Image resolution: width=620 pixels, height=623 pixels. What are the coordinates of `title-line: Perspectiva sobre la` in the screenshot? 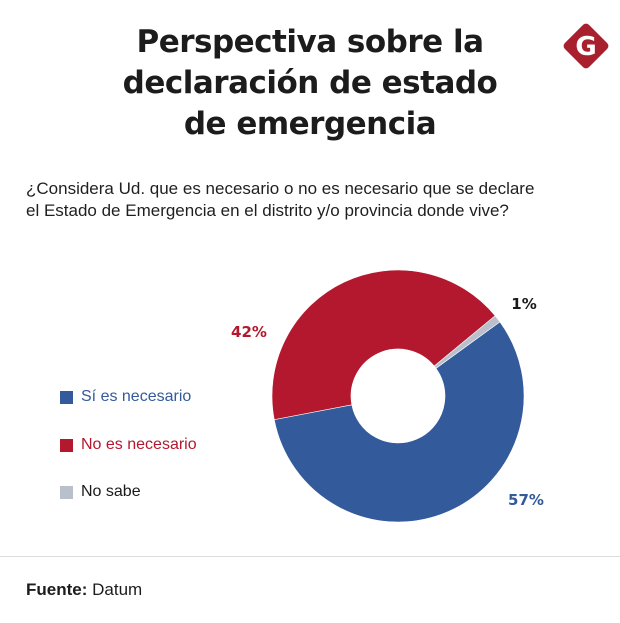 It's located at (310, 42).